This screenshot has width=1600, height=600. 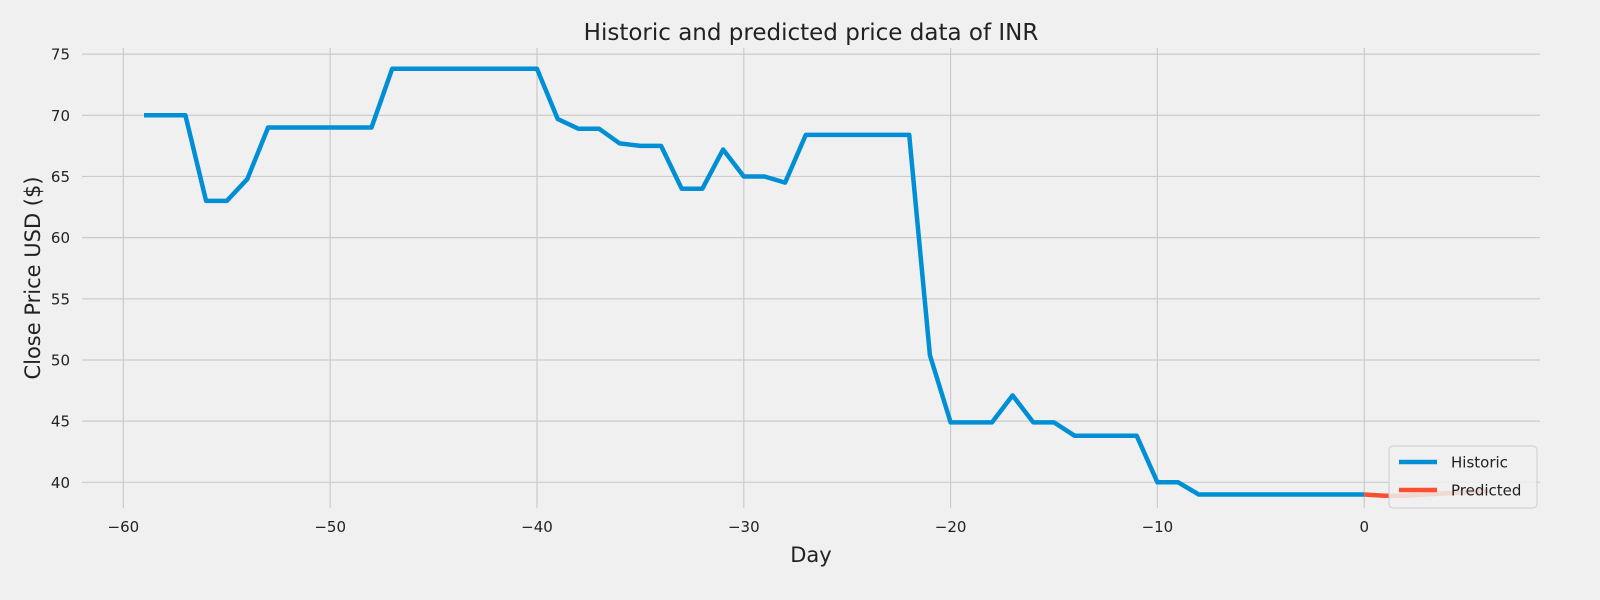 I want to click on y-tick-label: 40, so click(x=60, y=483).